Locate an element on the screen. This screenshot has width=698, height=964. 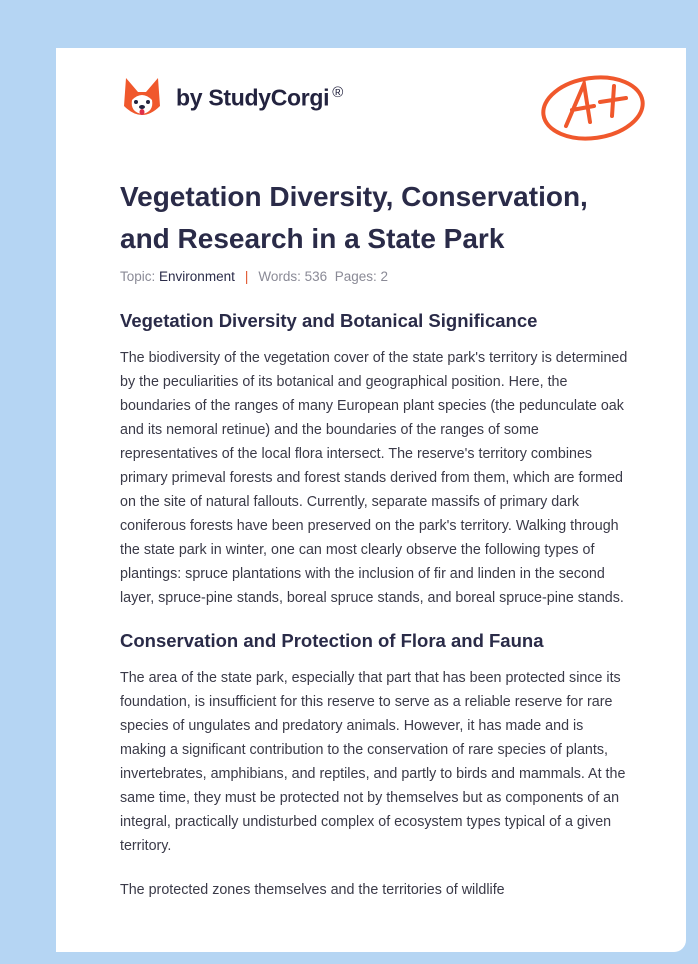
brand-name: by StudyCorgi ® is located at coordinates (260, 97).